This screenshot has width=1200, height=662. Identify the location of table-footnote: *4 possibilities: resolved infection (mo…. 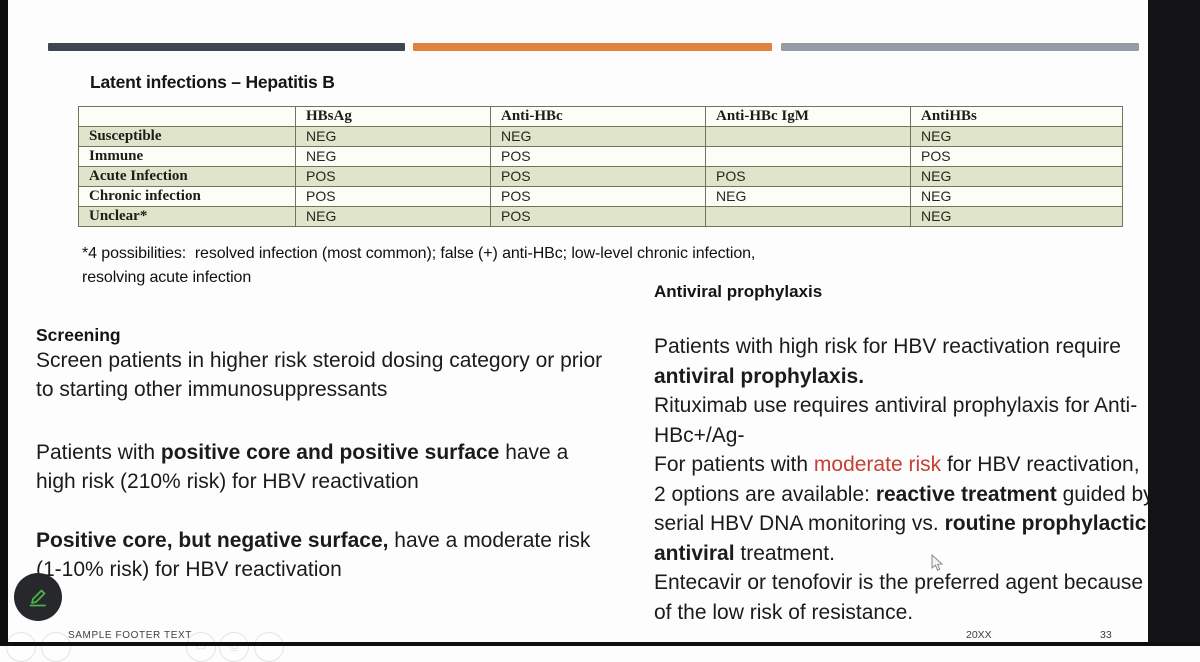
(419, 265).